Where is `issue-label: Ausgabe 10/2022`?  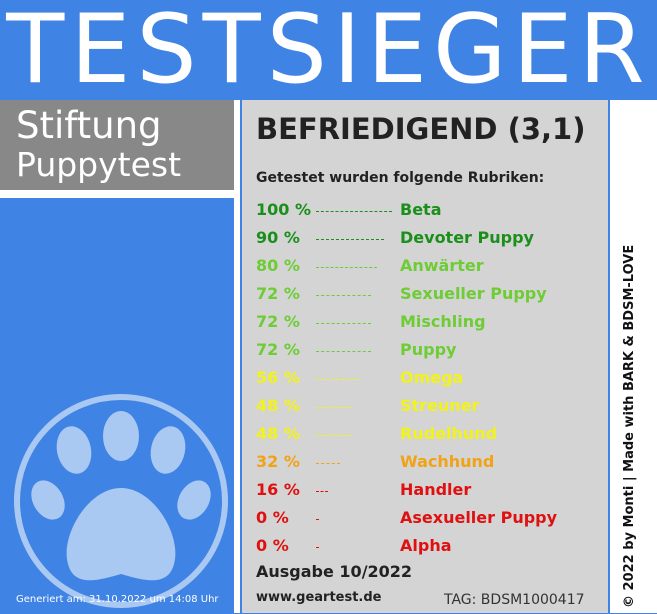 issue-label: Ausgabe 10/2022 is located at coordinates (334, 571).